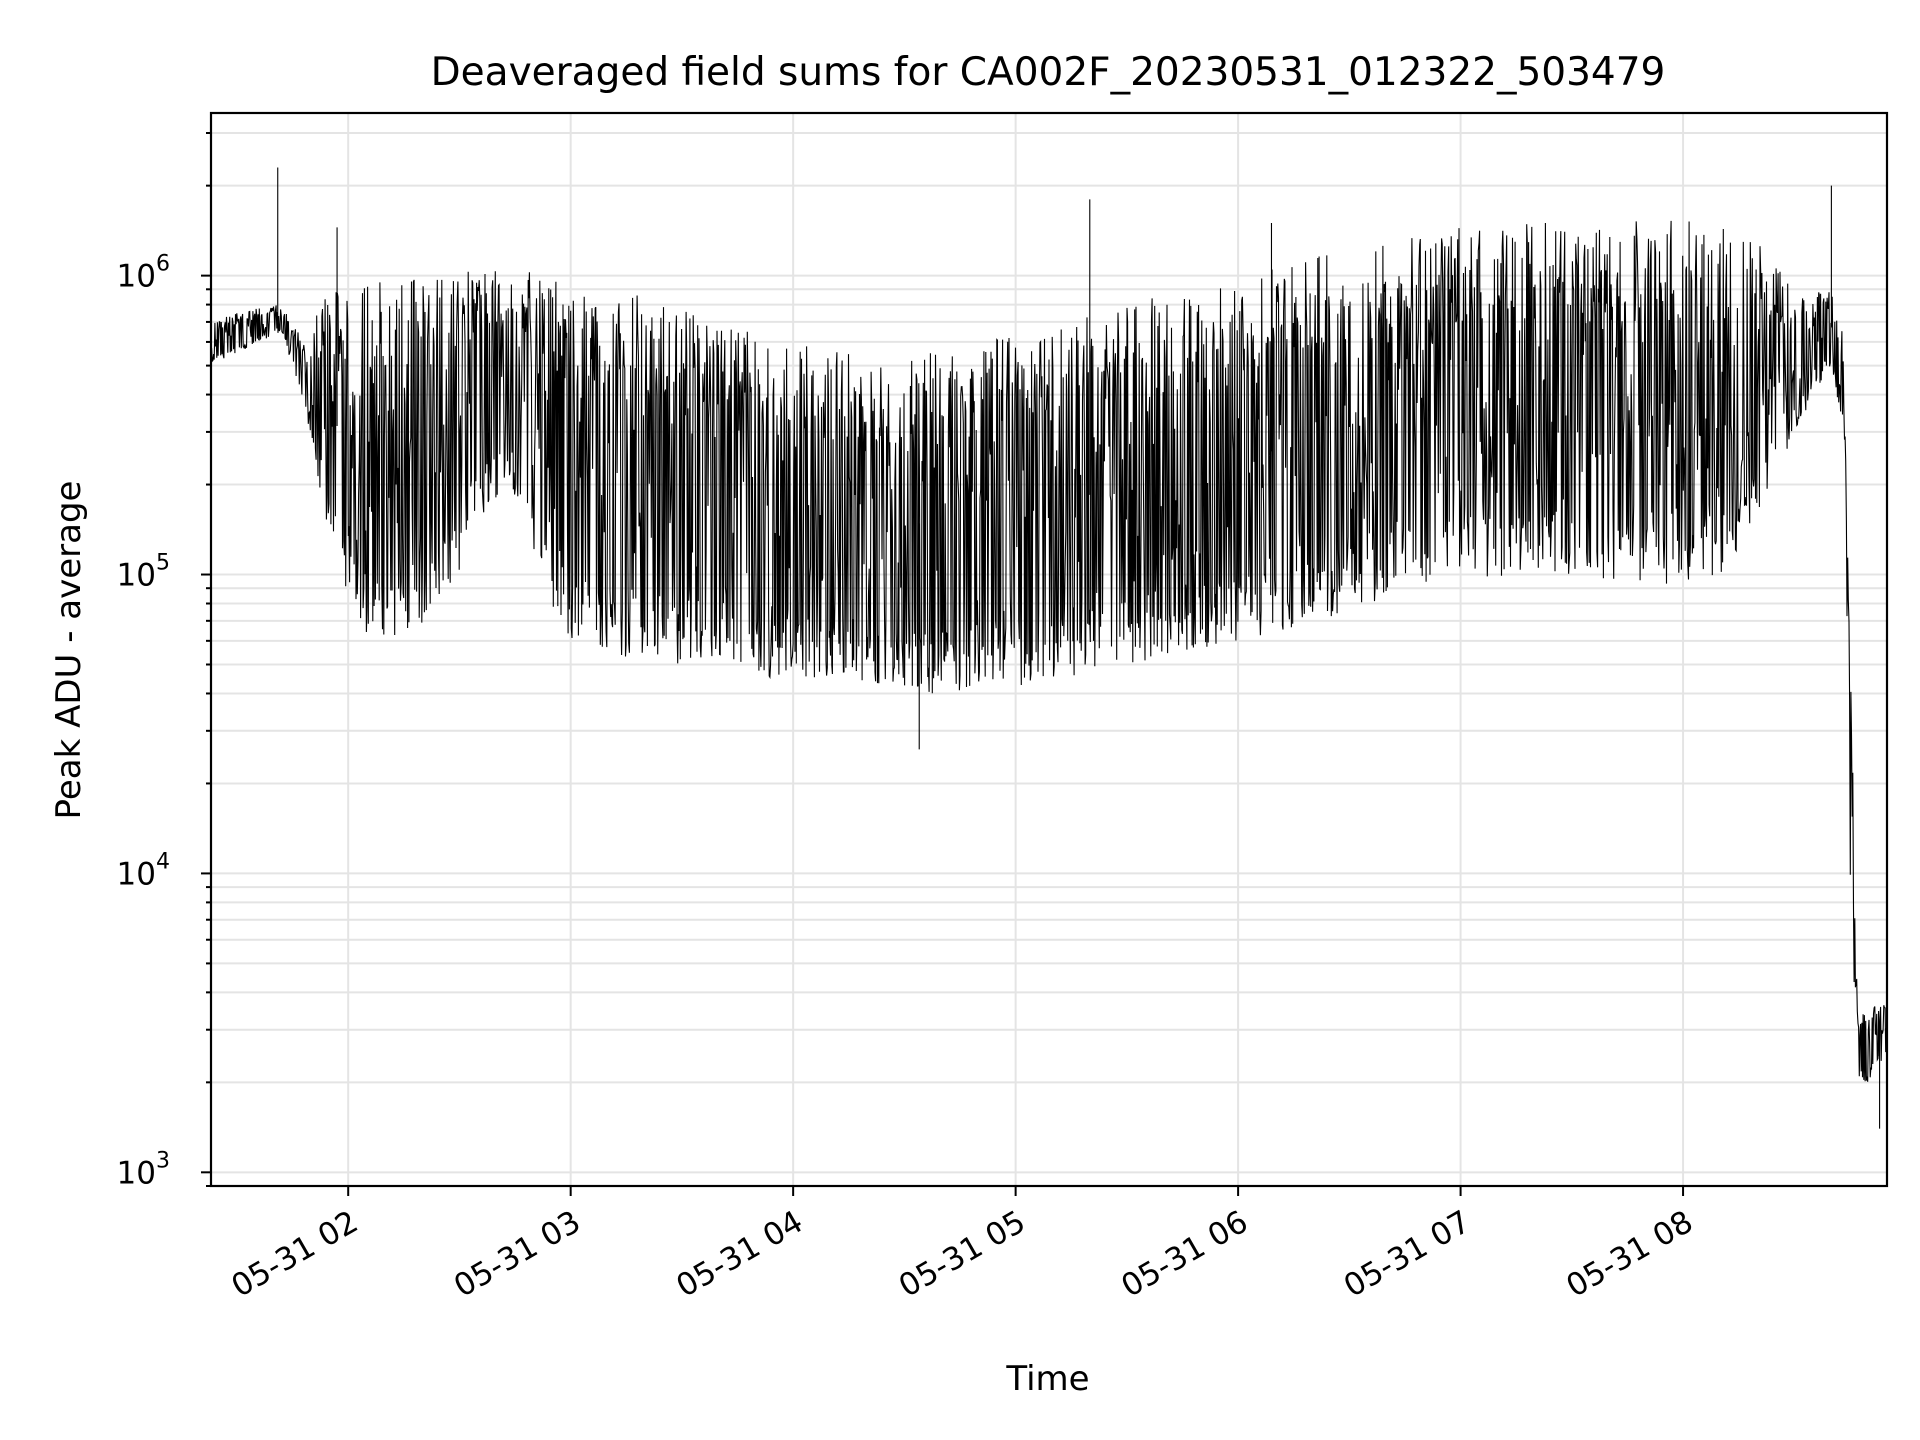 The width and height of the screenshot is (1920, 1440). I want to click on x-tick-label: 05-31 05, so click(962, 1254).